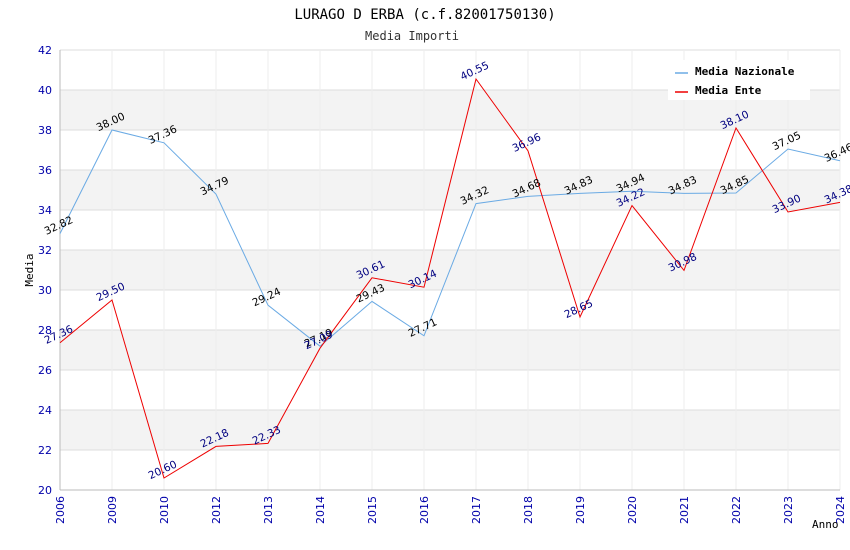 Image resolution: width=850 pixels, height=550 pixels. What do you see at coordinates (45, 410) in the screenshot?
I see `y-tick-label: 24` at bounding box center [45, 410].